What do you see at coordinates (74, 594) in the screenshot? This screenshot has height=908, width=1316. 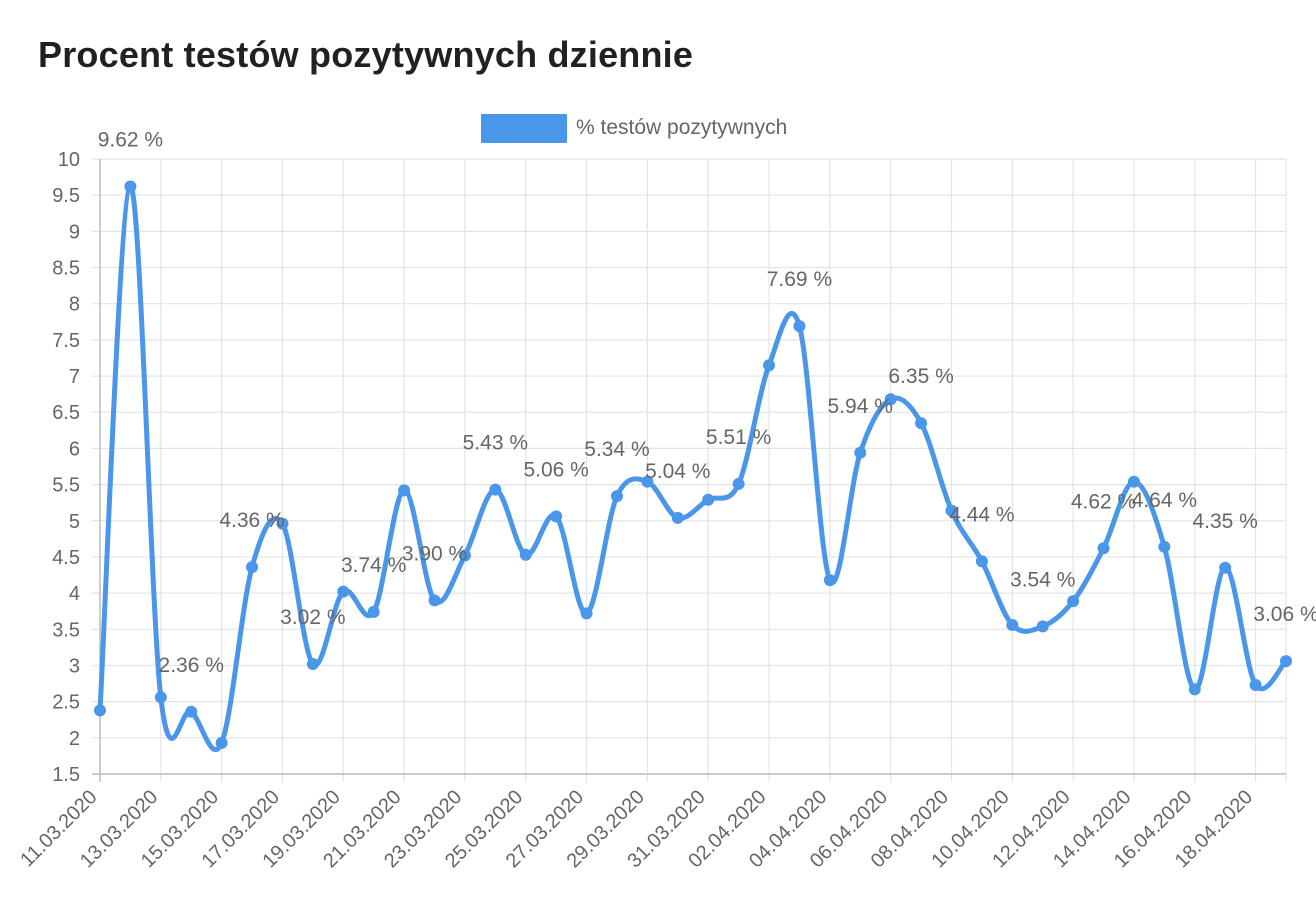 I see `y-tick-label: 4` at bounding box center [74, 594].